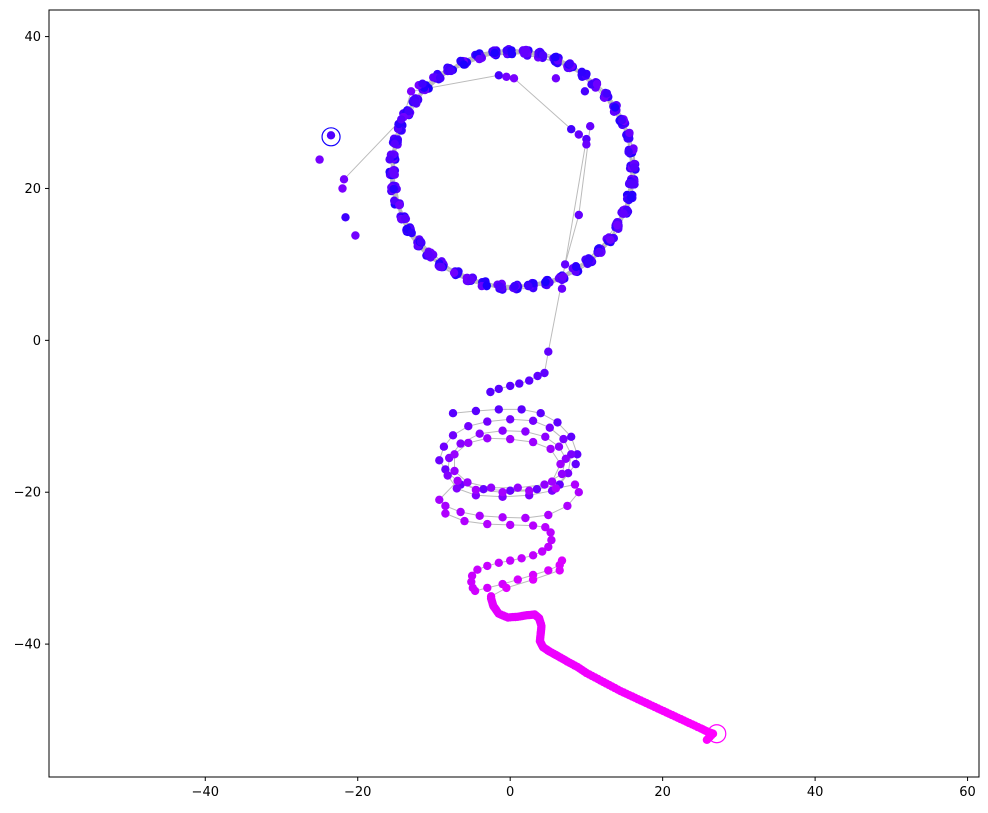 The image size is (988, 813). Describe the element at coordinates (584, 788) in the screenshot. I see `x-axis-ticks: −40 −20 0 20 40 60` at that location.